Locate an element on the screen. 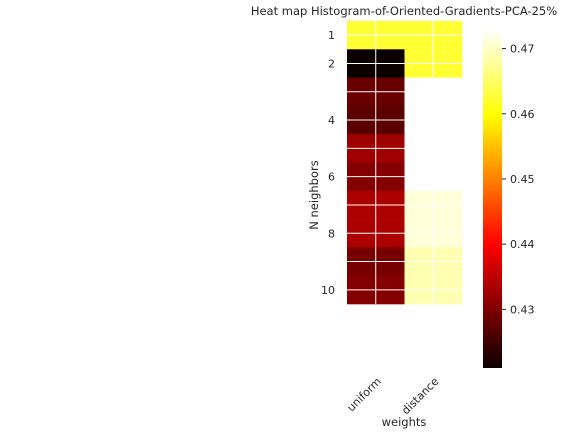 The image size is (576, 432). y-tick-label: 1 is located at coordinates (331, 35).